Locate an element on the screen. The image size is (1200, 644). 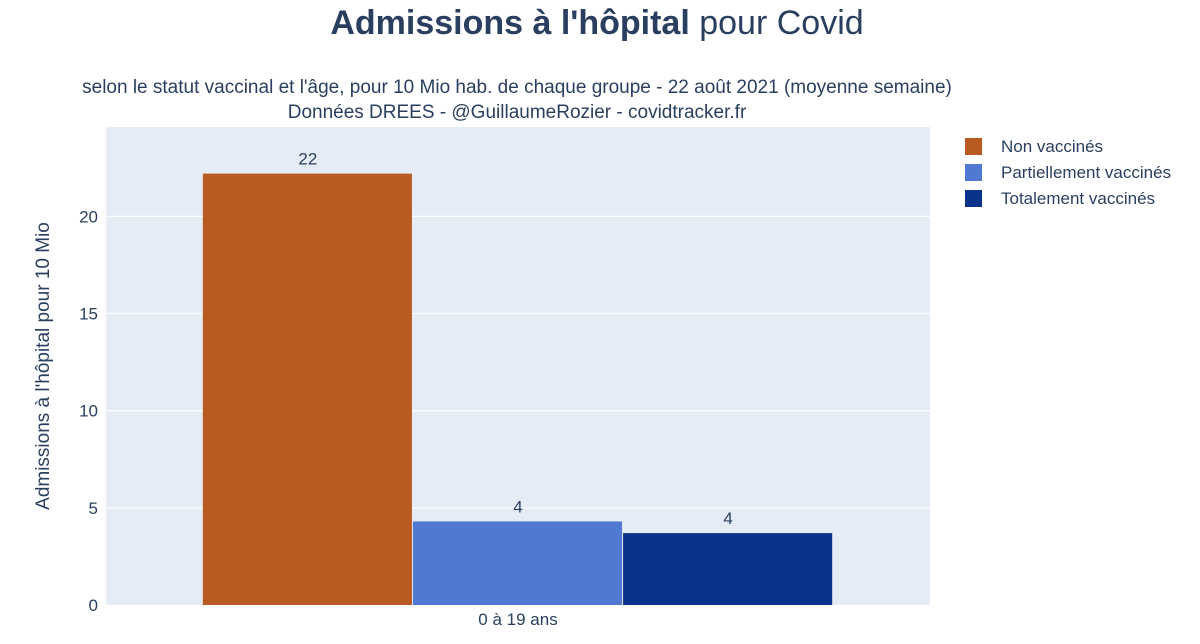
x-tick-label: 0 à 19 ans is located at coordinates (517, 619).